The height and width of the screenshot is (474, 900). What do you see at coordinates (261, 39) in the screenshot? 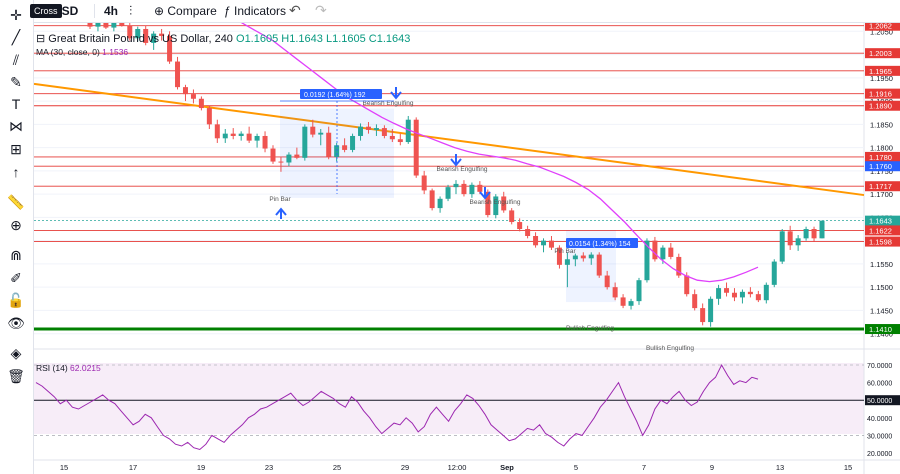
I see `open-value: 1.1605` at bounding box center [261, 39].